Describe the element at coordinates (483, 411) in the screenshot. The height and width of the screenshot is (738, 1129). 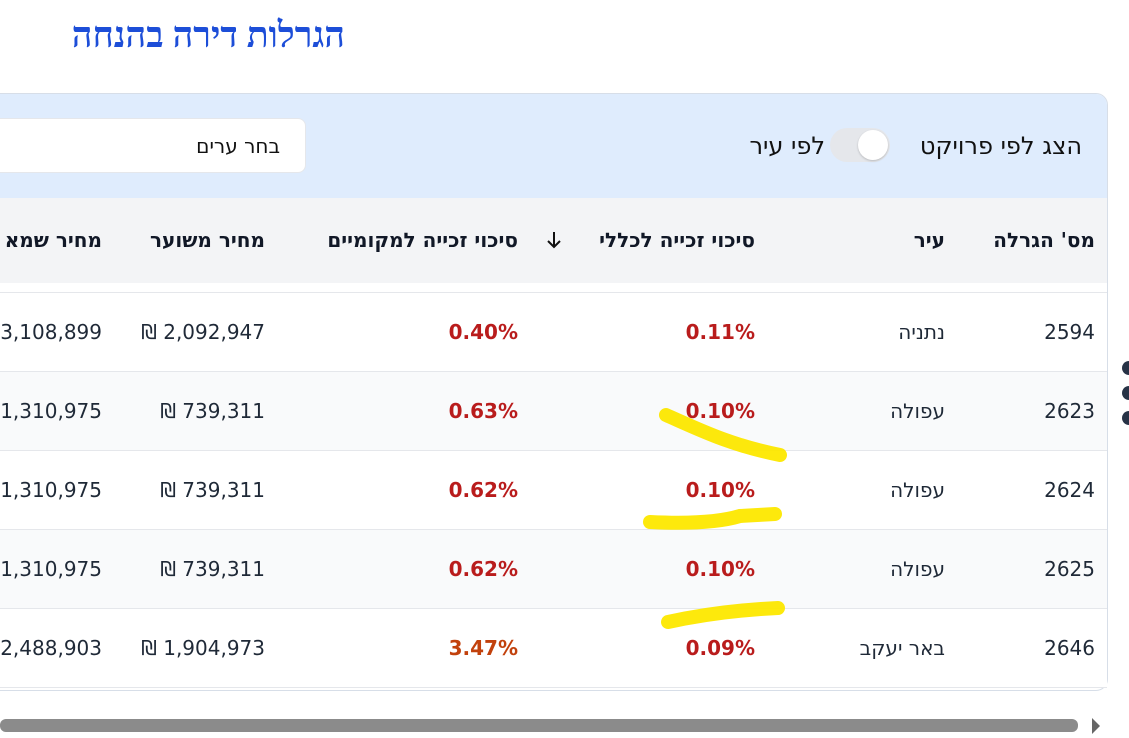
I see `table-cell: 0.63%` at that location.